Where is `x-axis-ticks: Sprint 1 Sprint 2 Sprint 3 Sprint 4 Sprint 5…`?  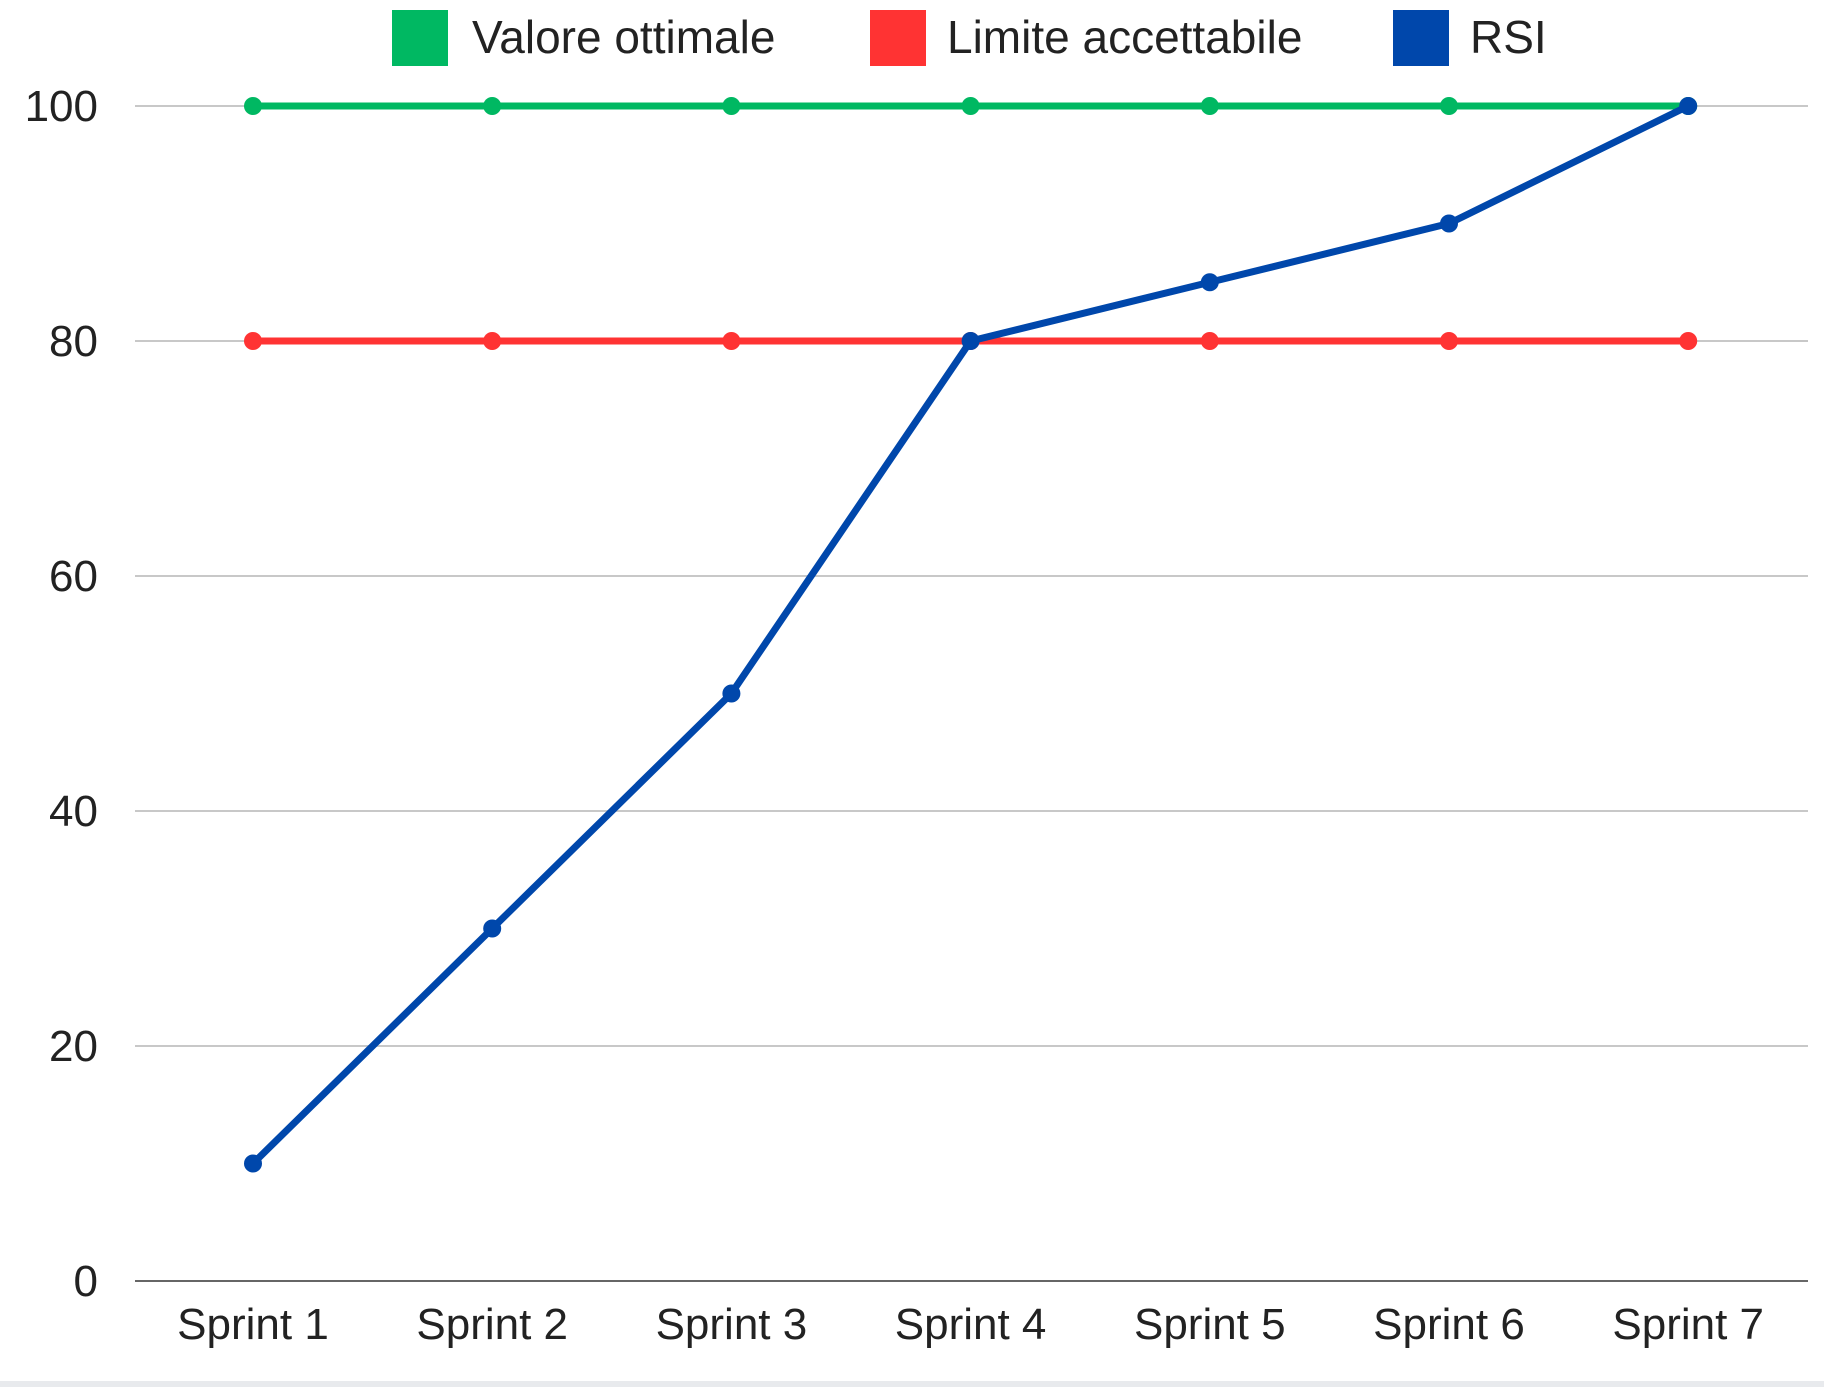 x-axis-ticks: Sprint 1 Sprint 2 Sprint 3 Sprint 4 Sprint 5… is located at coordinates (970, 1324).